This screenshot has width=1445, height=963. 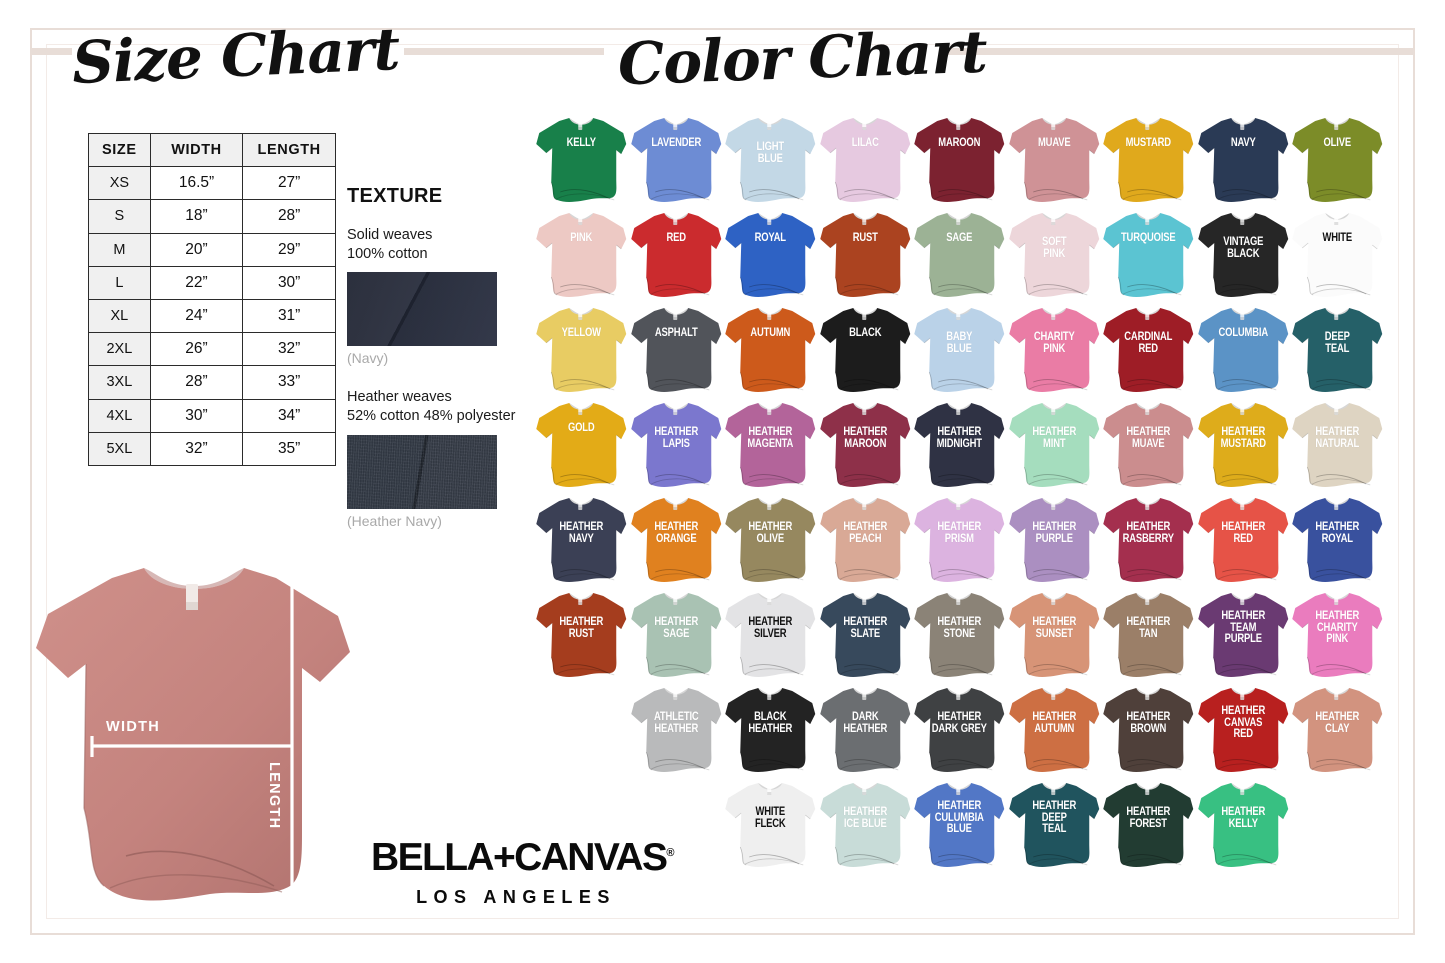 I want to click on color-swatch-heather-navy: HEATHER NAVY, so click(x=581, y=539).